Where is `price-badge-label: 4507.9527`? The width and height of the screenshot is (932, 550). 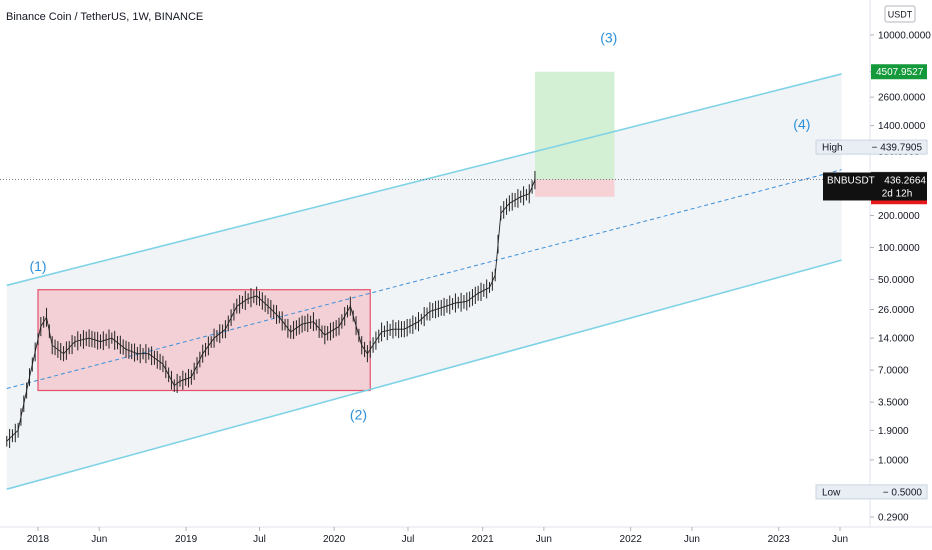 price-badge-label: 4507.9527 is located at coordinates (900, 72).